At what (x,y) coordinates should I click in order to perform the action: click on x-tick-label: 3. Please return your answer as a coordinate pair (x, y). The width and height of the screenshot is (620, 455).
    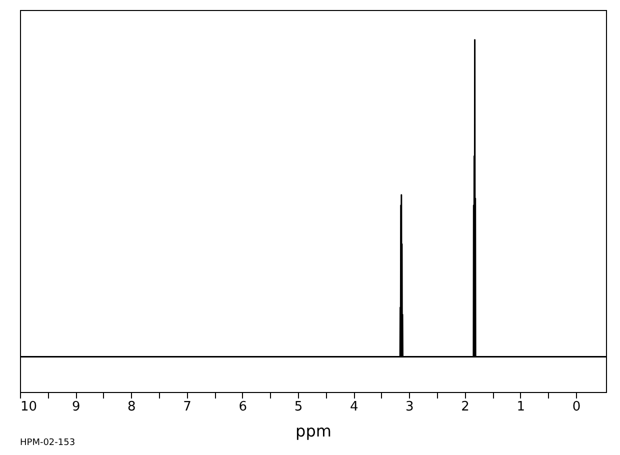
    Looking at the image, I should click on (410, 407).